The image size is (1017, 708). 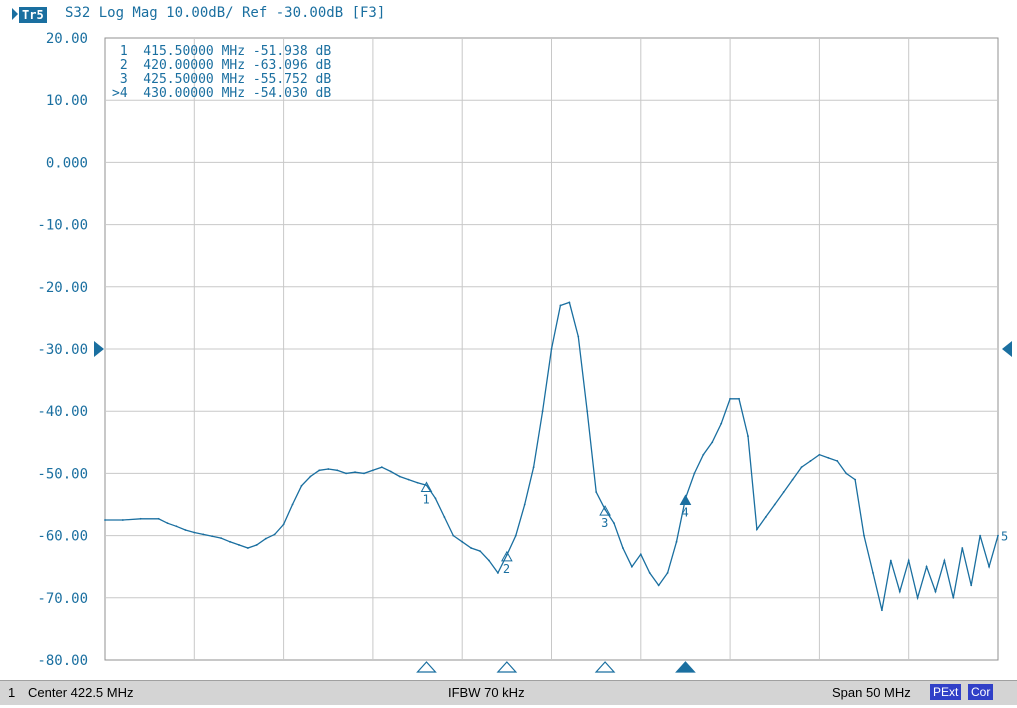 What do you see at coordinates (871, 692) in the screenshot?
I see `span-value: Span 50 MHz` at bounding box center [871, 692].